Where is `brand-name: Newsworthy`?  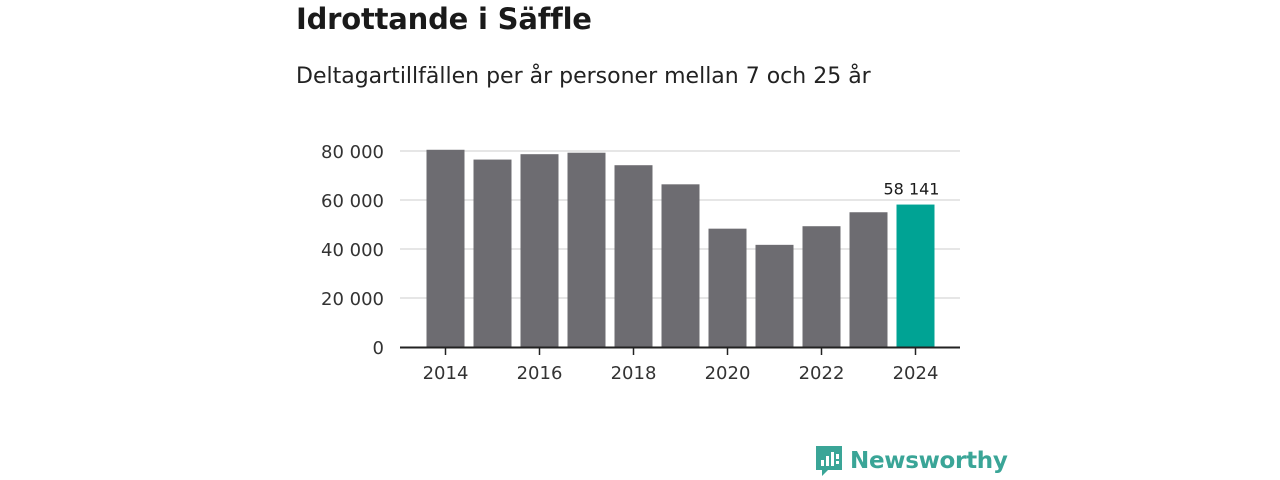 brand-name: Newsworthy is located at coordinates (929, 461).